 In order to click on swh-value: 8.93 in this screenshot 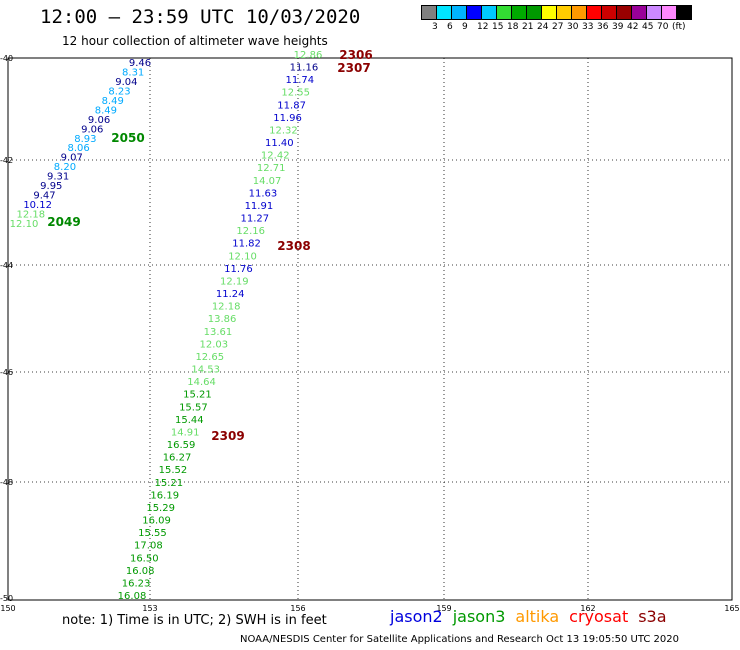, I will do `click(85, 139)`.